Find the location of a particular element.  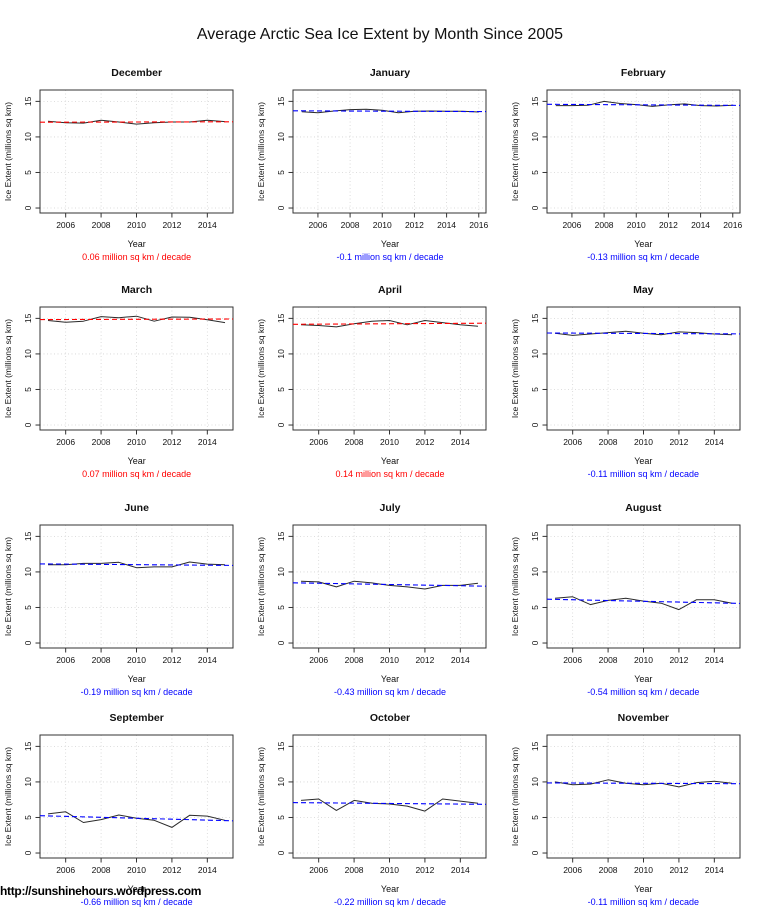

trend-caption: 0.06 million sq km / decade is located at coordinates (137, 257).